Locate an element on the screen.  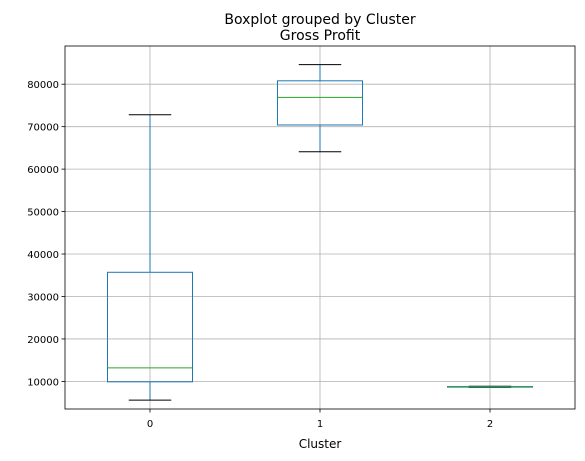
y-tick-label: 50000 is located at coordinates (43, 213).